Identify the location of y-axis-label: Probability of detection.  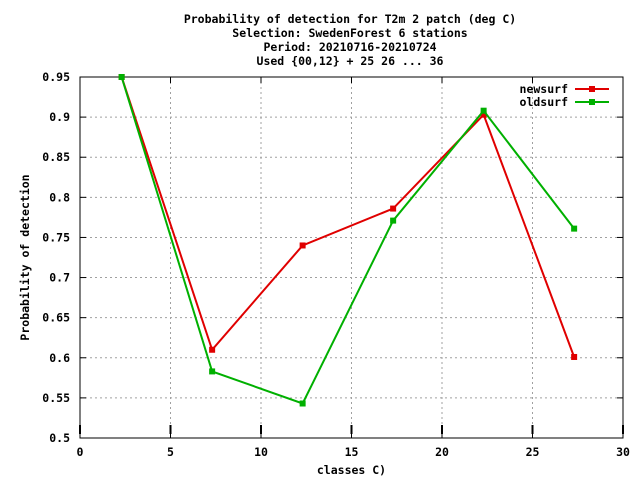
(25, 257).